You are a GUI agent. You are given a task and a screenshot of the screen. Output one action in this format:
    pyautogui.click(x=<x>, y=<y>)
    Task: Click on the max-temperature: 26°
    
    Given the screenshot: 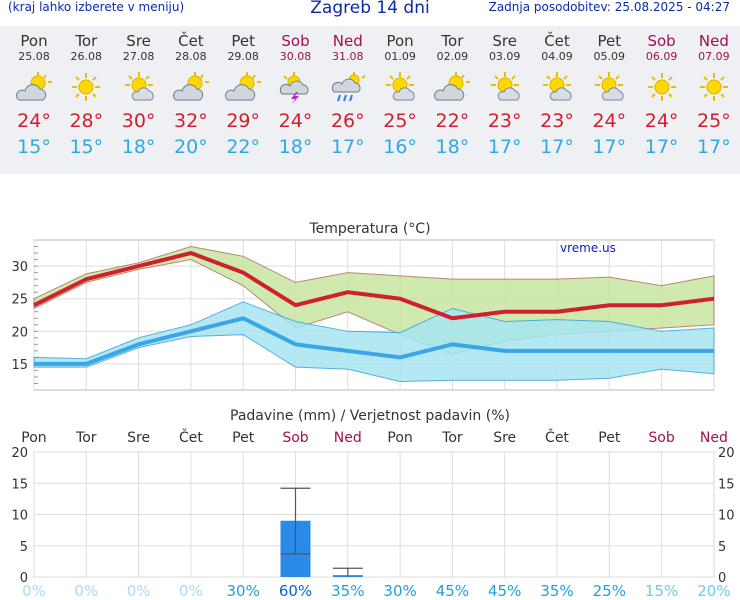 What is the action you would take?
    pyautogui.click(x=347, y=121)
    